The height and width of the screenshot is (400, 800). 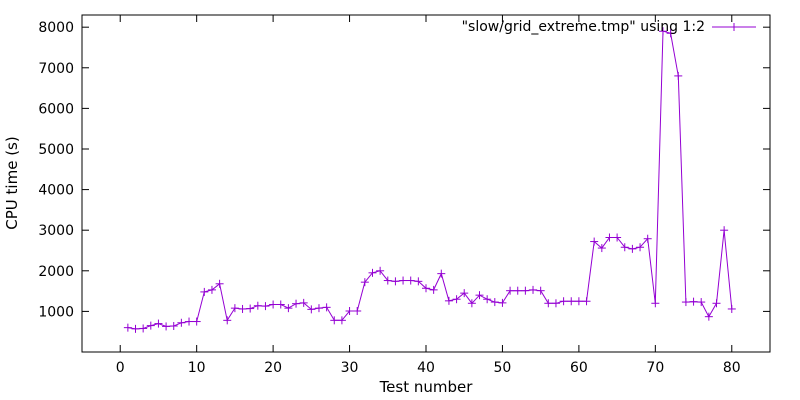 I want to click on legend: "slow/grid_extreme.tmp" using 1:2, so click(x=609, y=27).